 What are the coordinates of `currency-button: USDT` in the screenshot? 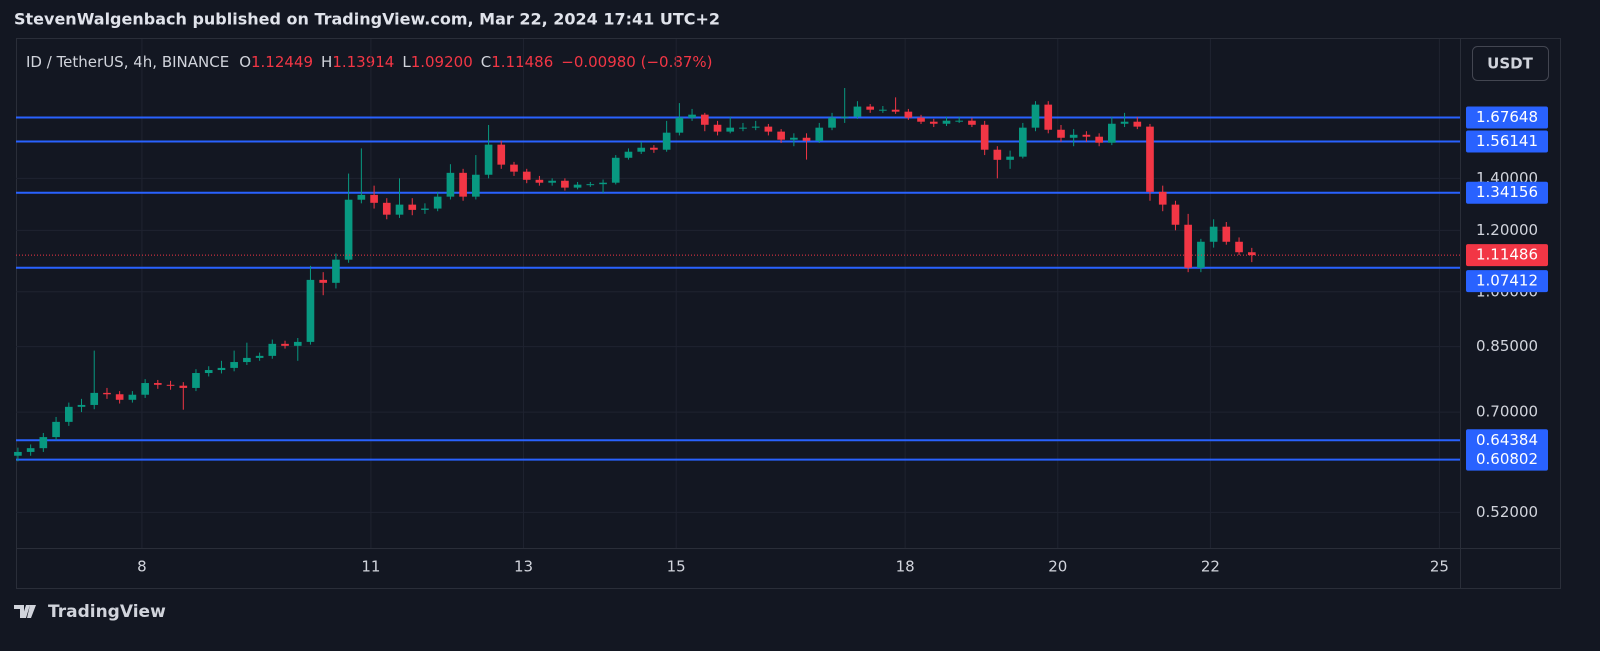 It's located at (1510, 63).